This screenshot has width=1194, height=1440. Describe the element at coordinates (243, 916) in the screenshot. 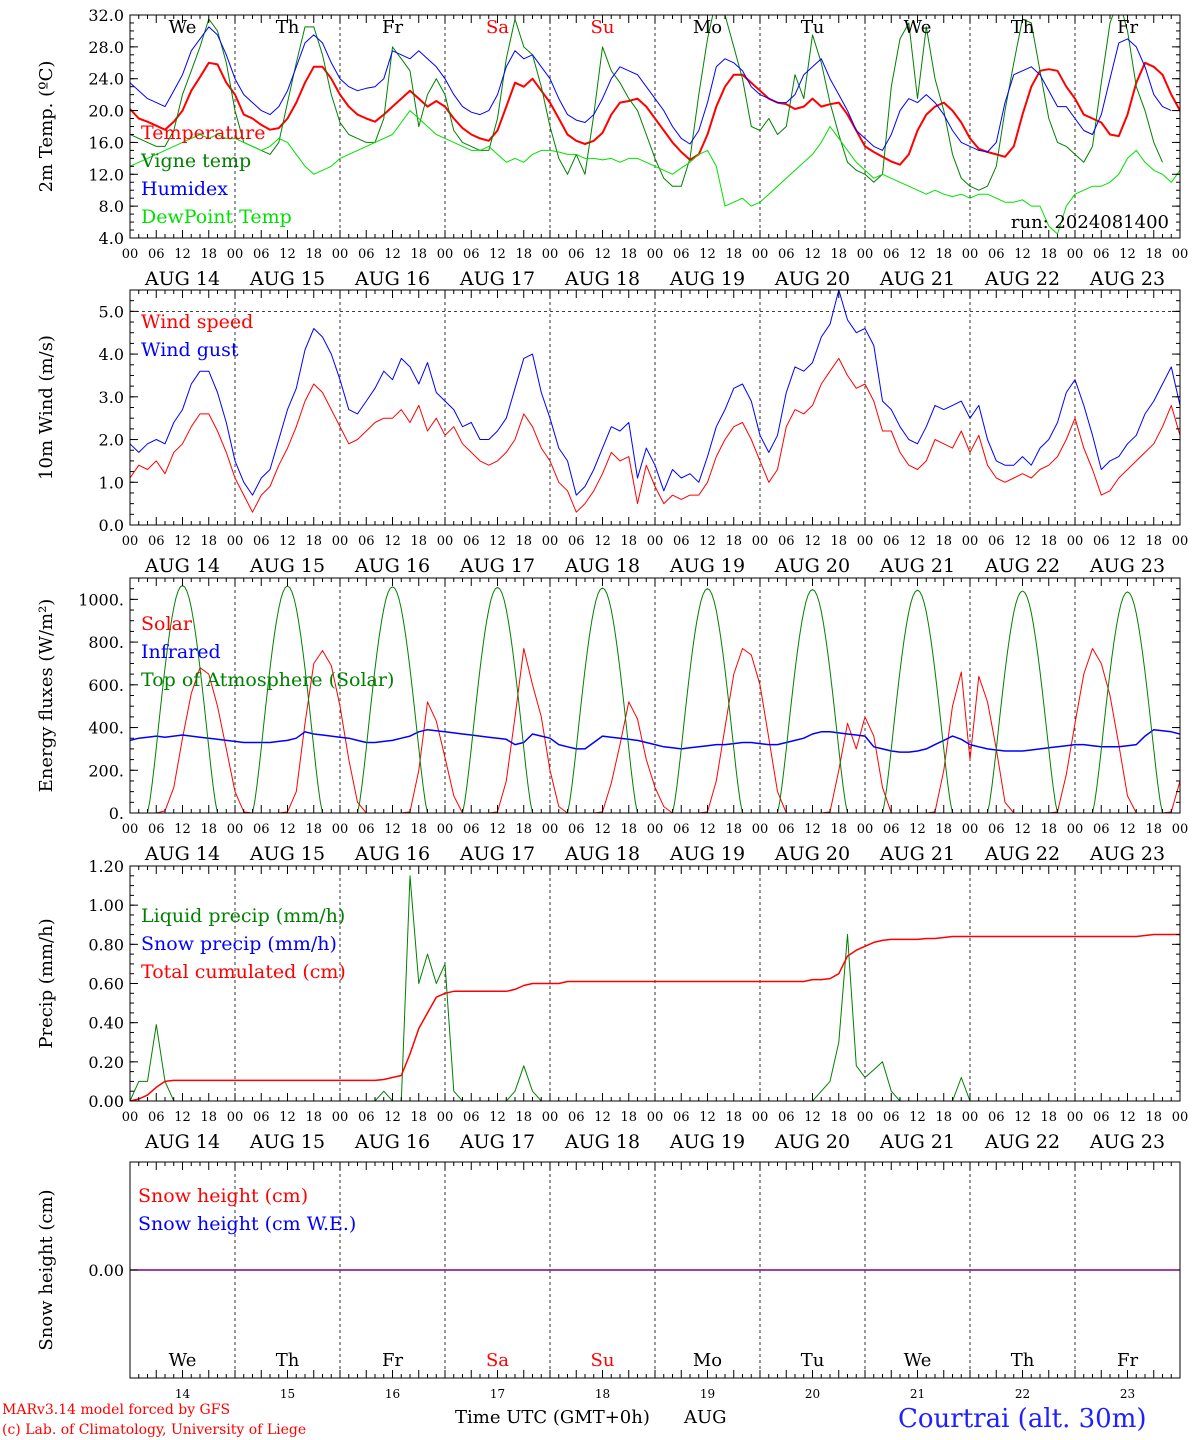

I see `legend-precip: Liquid precip (mm/h)` at that location.